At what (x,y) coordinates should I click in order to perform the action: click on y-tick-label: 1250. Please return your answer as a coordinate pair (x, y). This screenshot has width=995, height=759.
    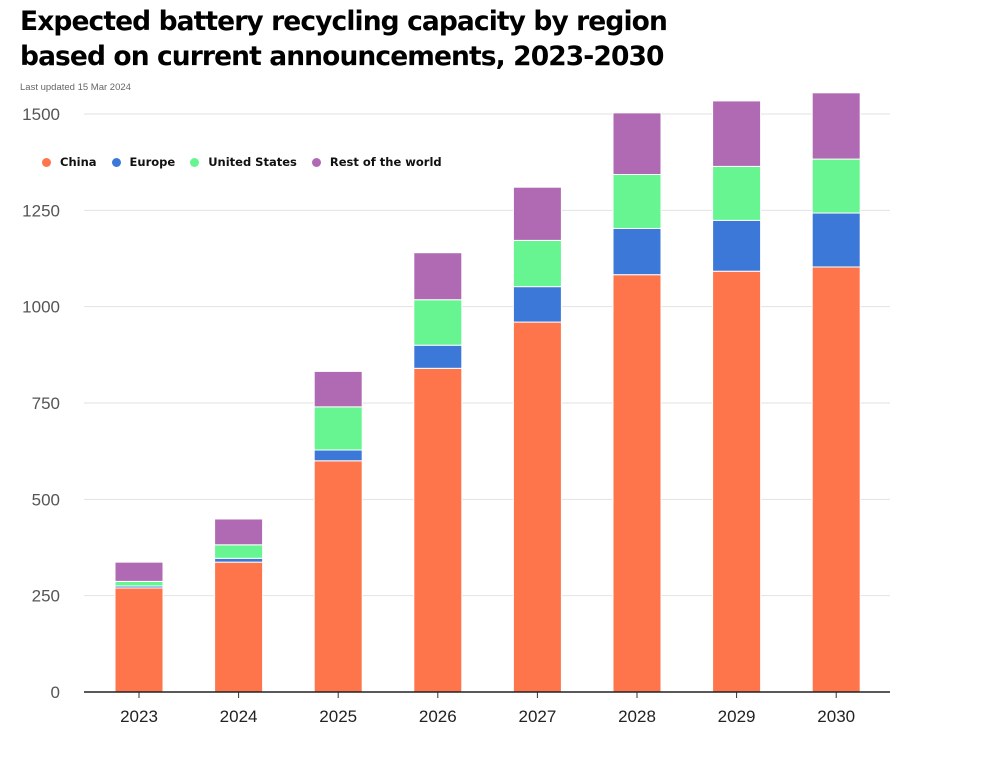
    Looking at the image, I should click on (41, 210).